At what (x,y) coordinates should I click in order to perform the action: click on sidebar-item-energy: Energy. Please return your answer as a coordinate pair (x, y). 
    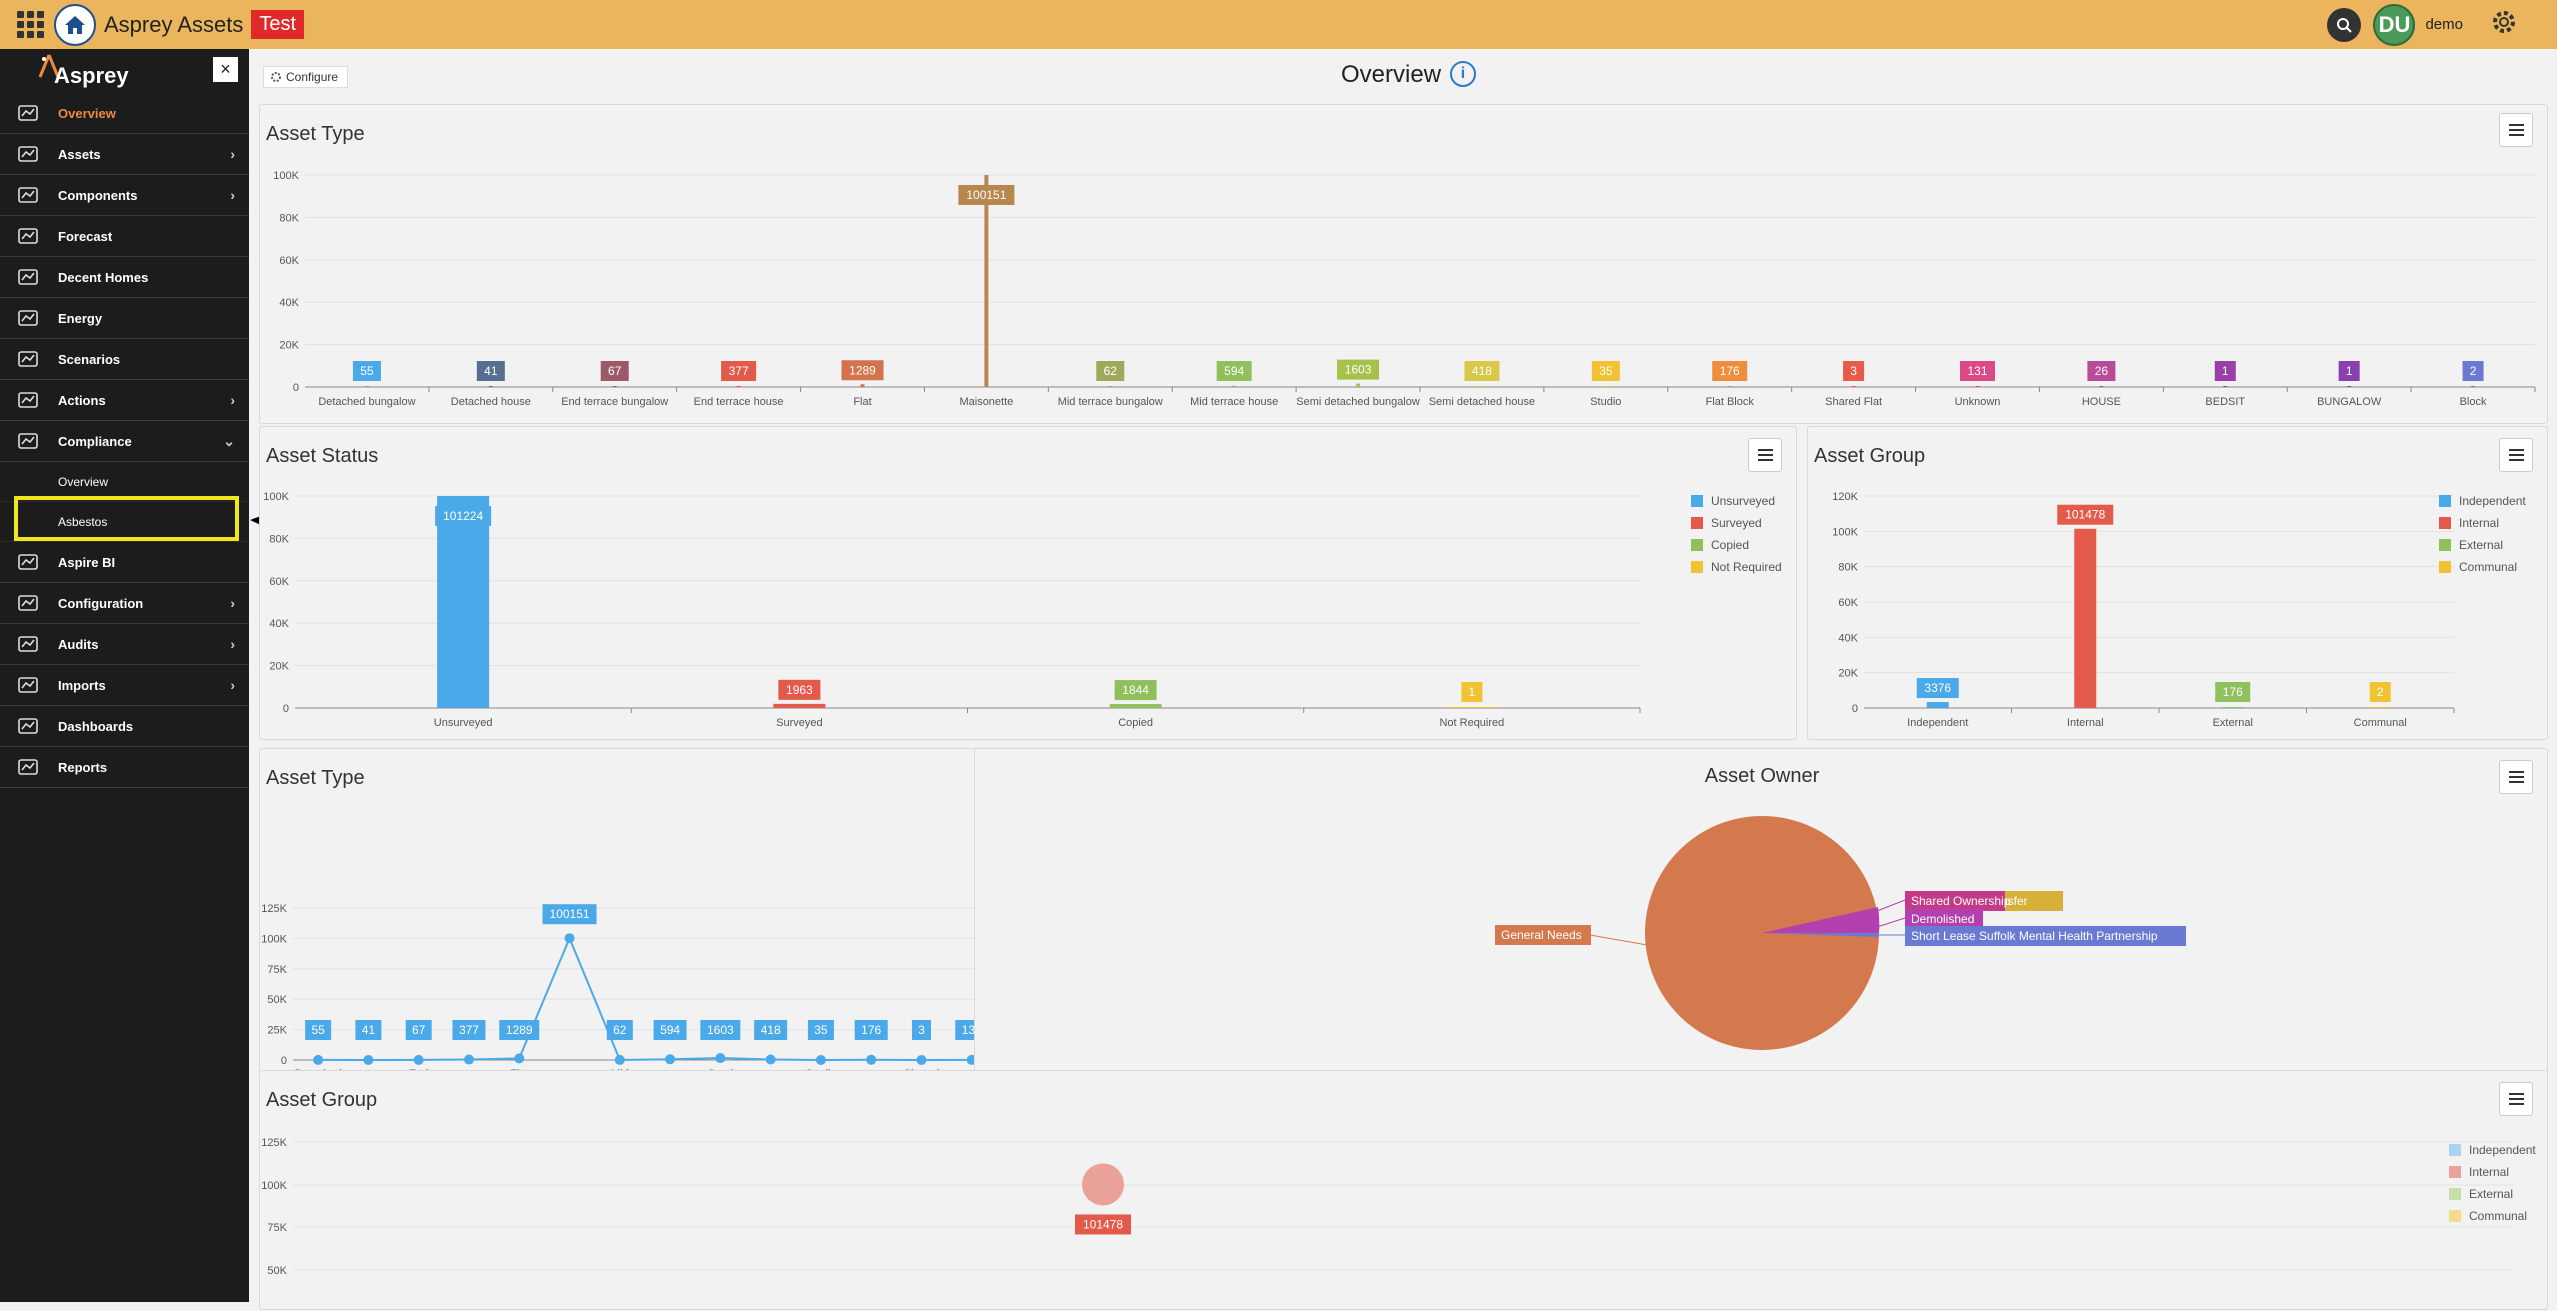
    Looking at the image, I should click on (124, 318).